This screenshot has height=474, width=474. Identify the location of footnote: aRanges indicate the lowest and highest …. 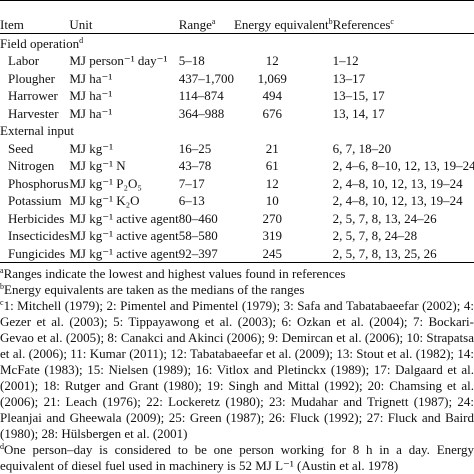
(237, 274).